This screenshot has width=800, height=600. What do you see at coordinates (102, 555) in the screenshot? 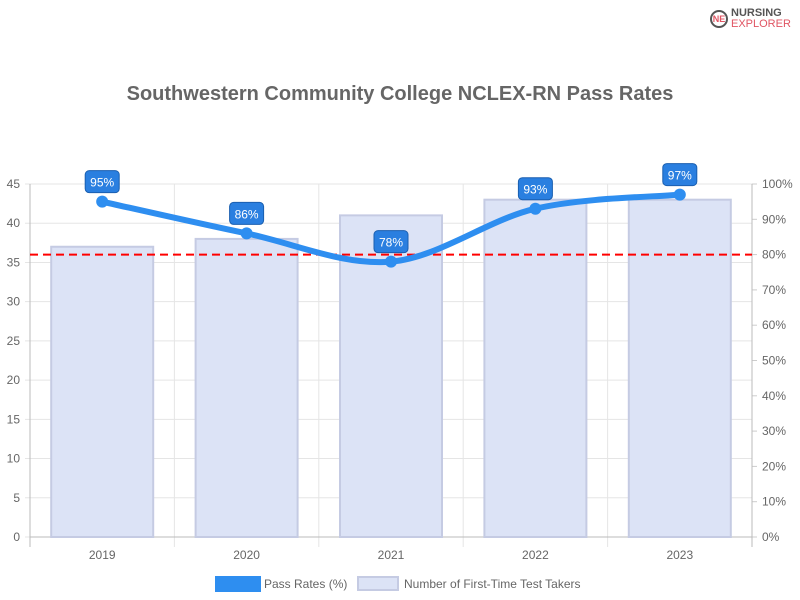
I see `x-tick-label: 2019` at bounding box center [102, 555].